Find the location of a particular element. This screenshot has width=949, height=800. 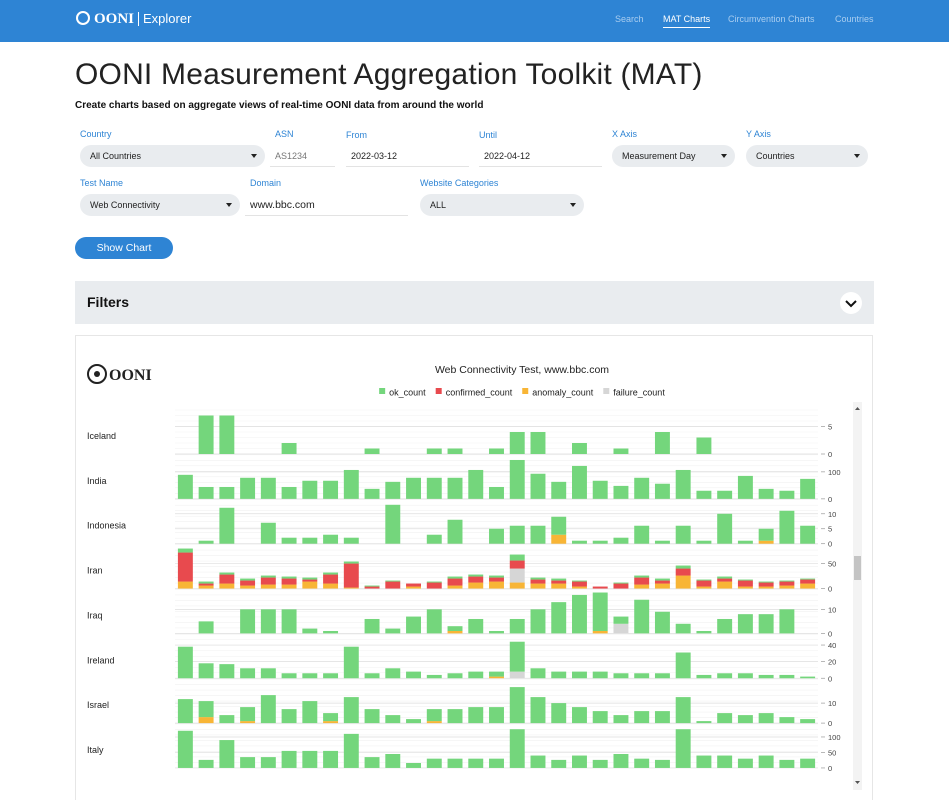

legend-swatch is located at coordinates (382, 391).